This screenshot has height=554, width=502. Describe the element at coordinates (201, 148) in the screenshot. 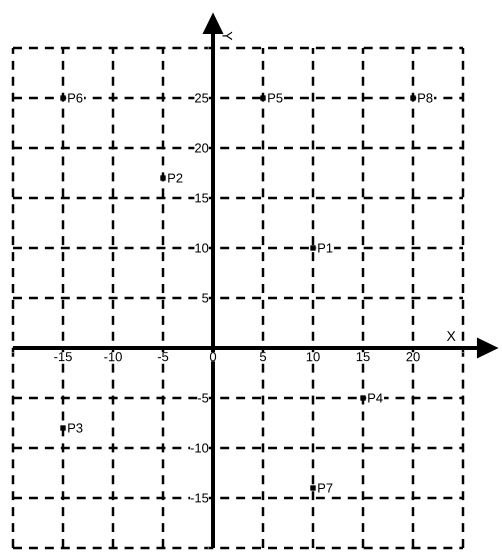

I see `y-tick-label: 20` at that location.